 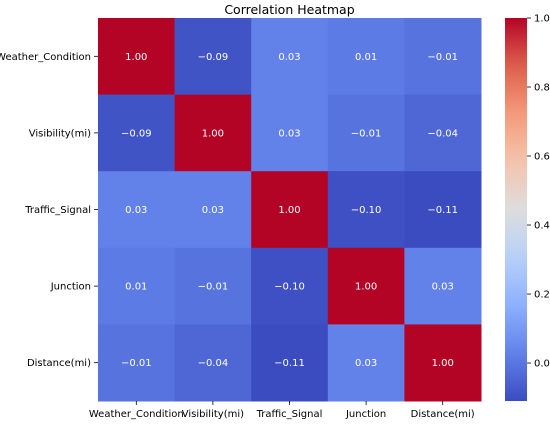 What do you see at coordinates (542, 226) in the screenshot?
I see `colorbar-tick-label: 0.4` at bounding box center [542, 226].